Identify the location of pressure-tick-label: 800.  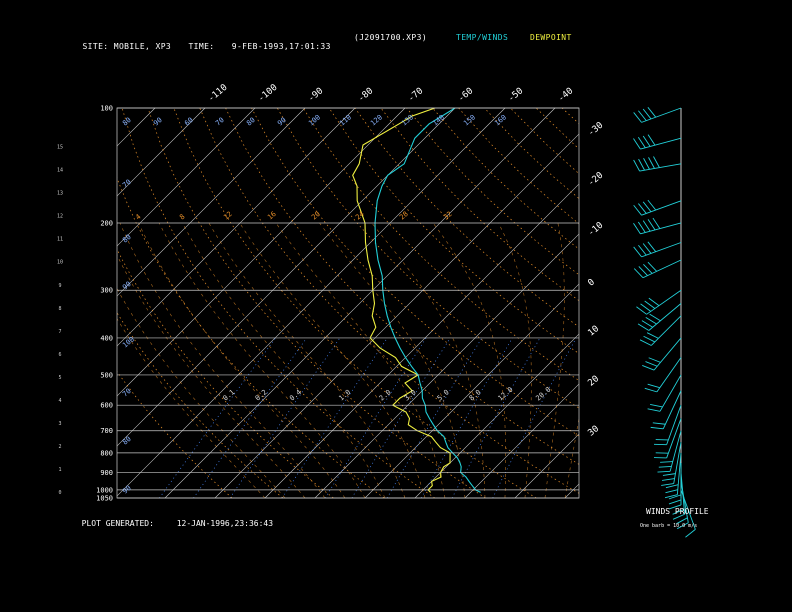
(106, 453).